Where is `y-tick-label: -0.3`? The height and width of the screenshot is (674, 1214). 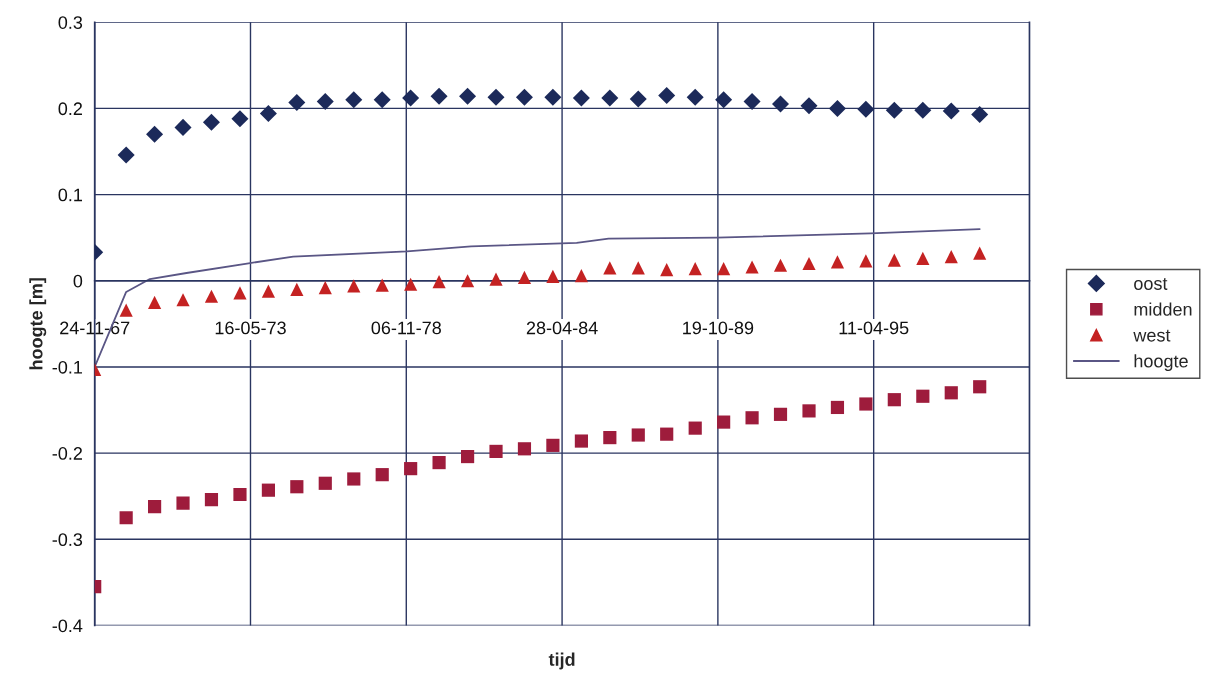
y-tick-label: -0.3 is located at coordinates (67, 540).